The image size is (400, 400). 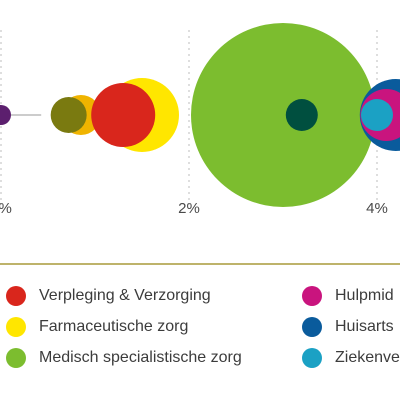 I want to click on x-tick-label-1: 2%, so click(x=189, y=208).